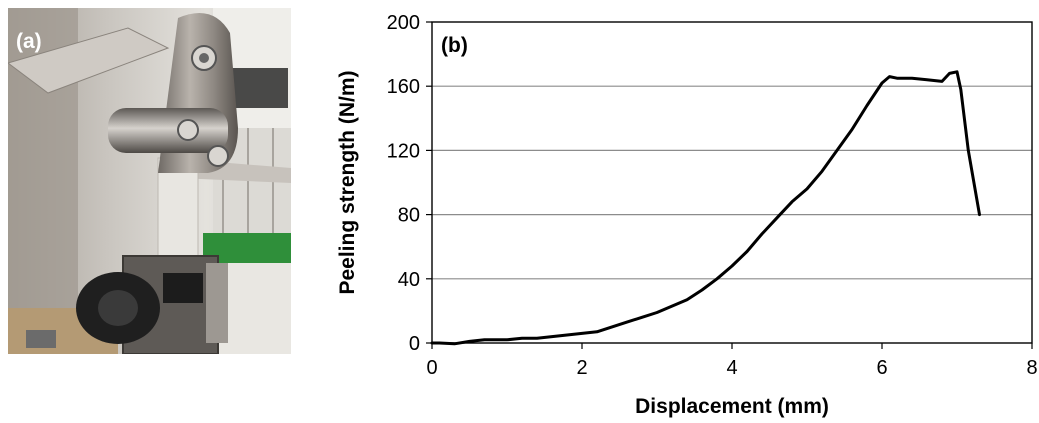 The image size is (1039, 423). Describe the element at coordinates (454, 45) in the screenshot. I see `panel-b-label: (b)` at that location.